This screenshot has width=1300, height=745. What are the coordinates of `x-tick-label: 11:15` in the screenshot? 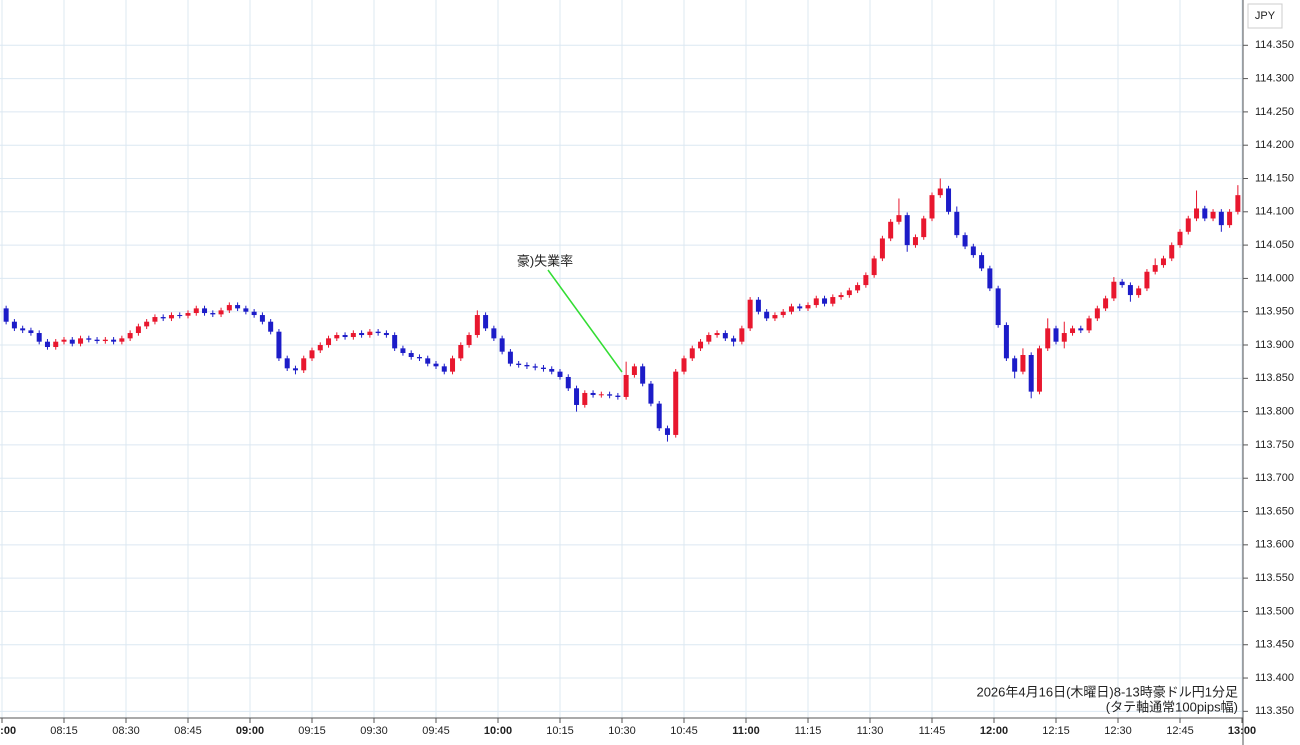 It's located at (808, 731).